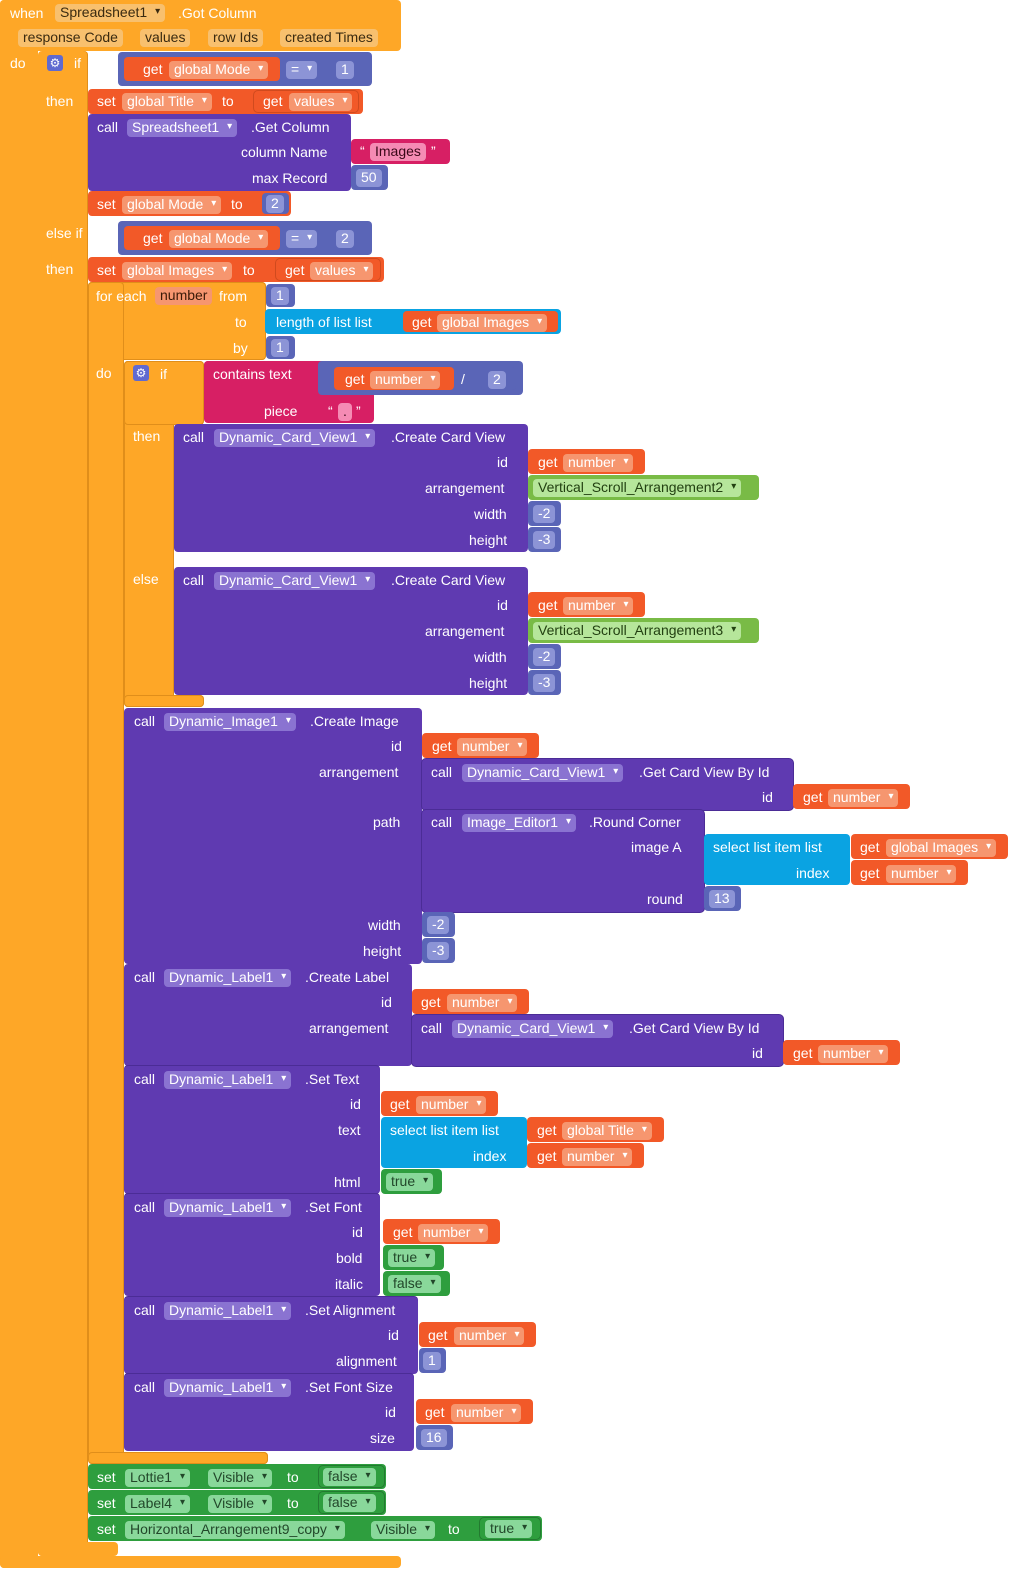  What do you see at coordinates (941, 848) in the screenshot?
I see `global-images-dropdown-2: global Images` at bounding box center [941, 848].